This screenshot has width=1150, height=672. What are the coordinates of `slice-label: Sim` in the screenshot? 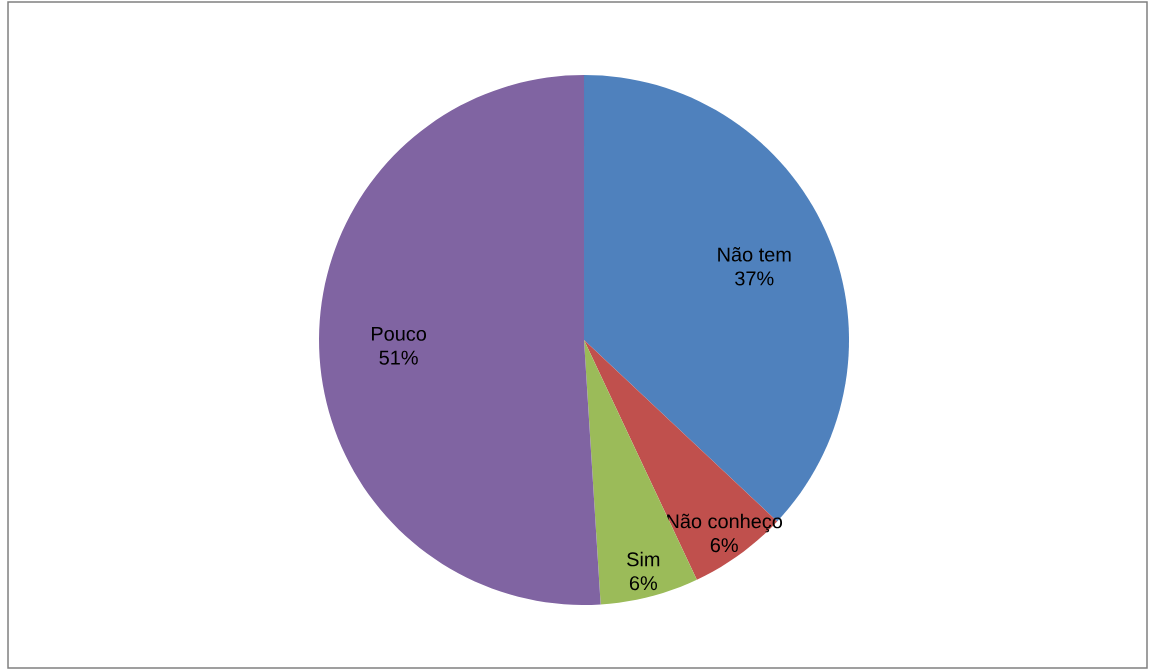 It's located at (643, 559).